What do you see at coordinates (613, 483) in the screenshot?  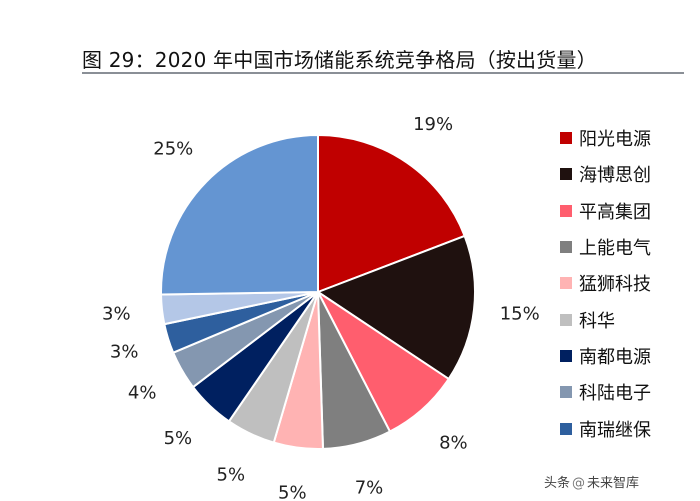 I see `watermark-name: 未来智库` at bounding box center [613, 483].